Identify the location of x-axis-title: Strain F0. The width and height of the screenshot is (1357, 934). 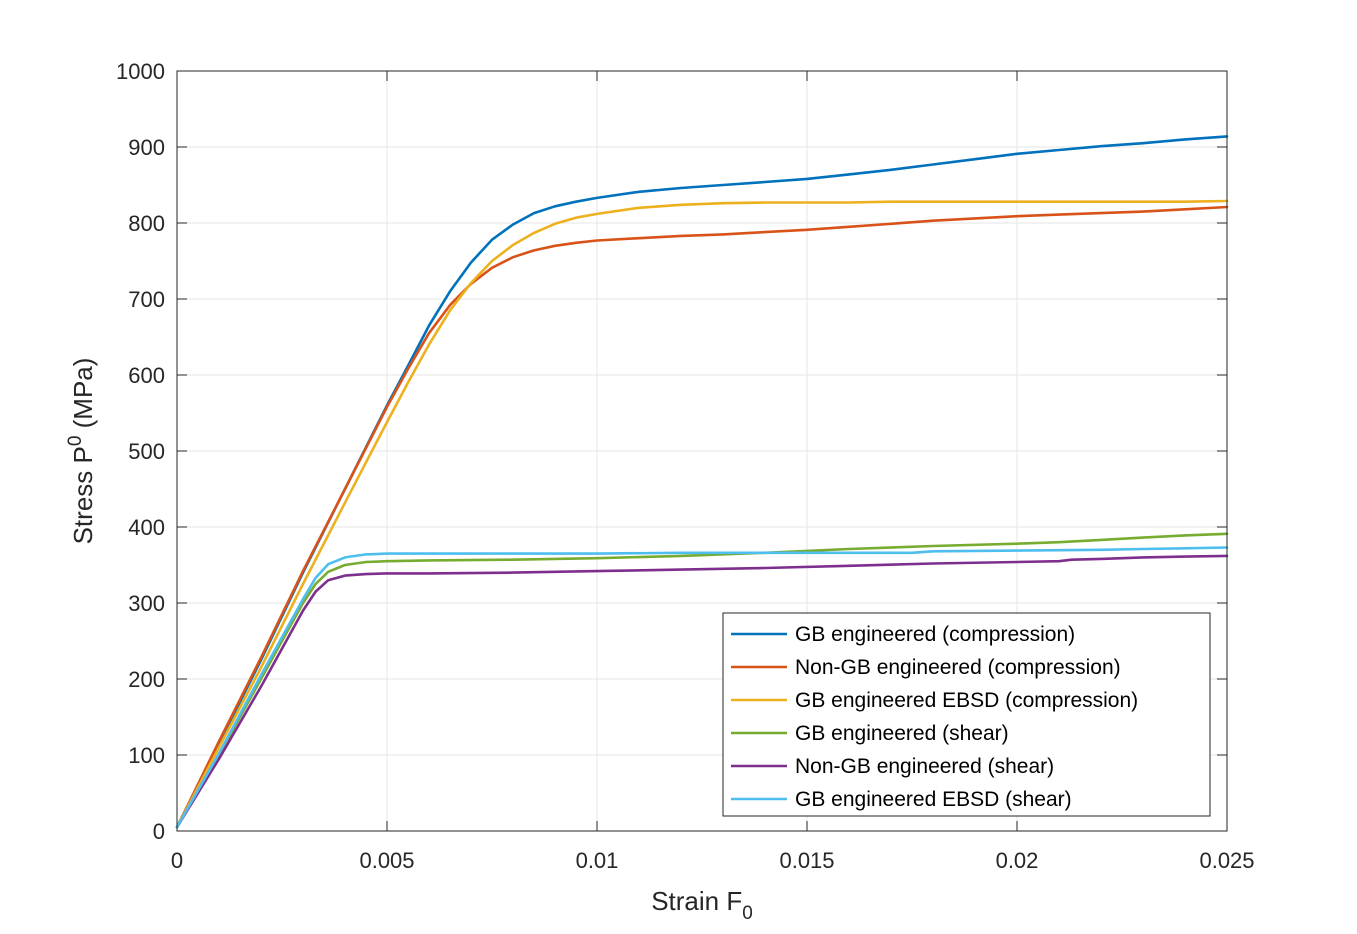
(702, 905).